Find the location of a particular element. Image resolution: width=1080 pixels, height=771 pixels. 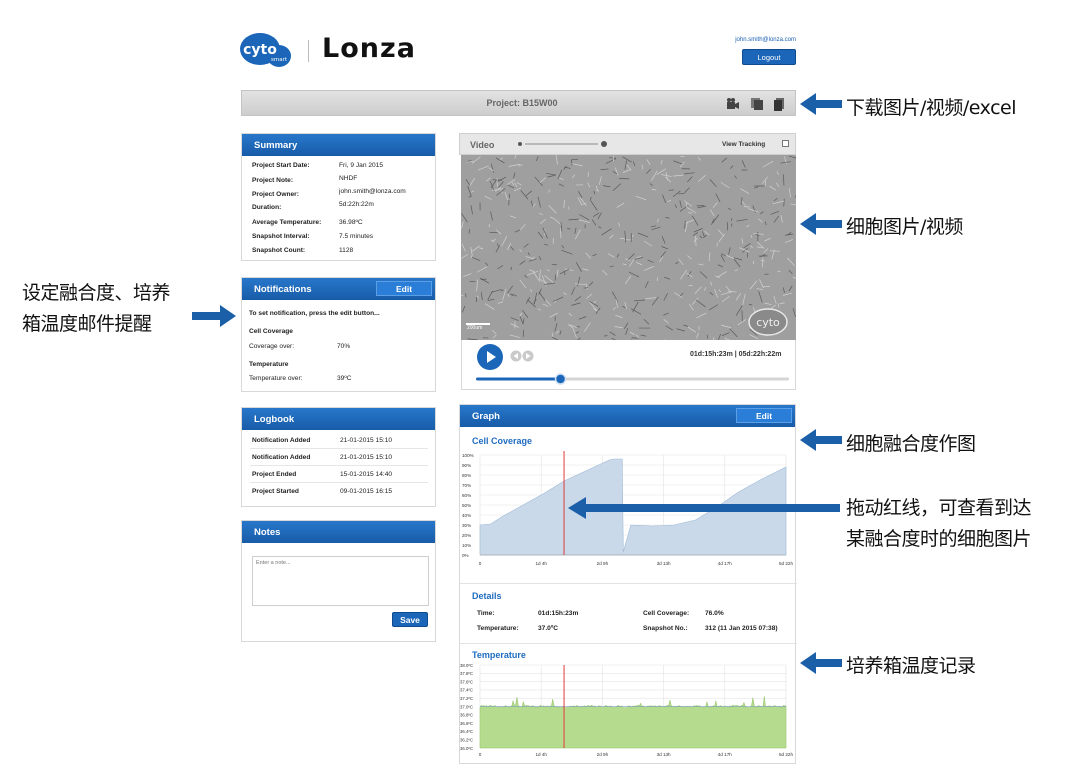

y-tick-label: 36.6ºC is located at coordinates (466, 723).